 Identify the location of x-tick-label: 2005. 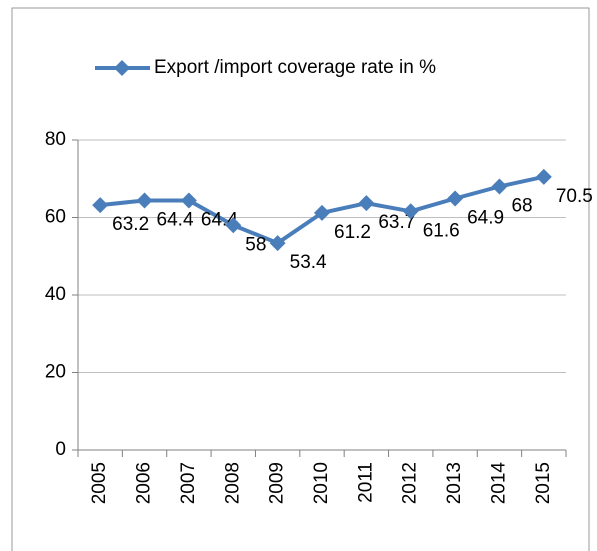
(99, 483).